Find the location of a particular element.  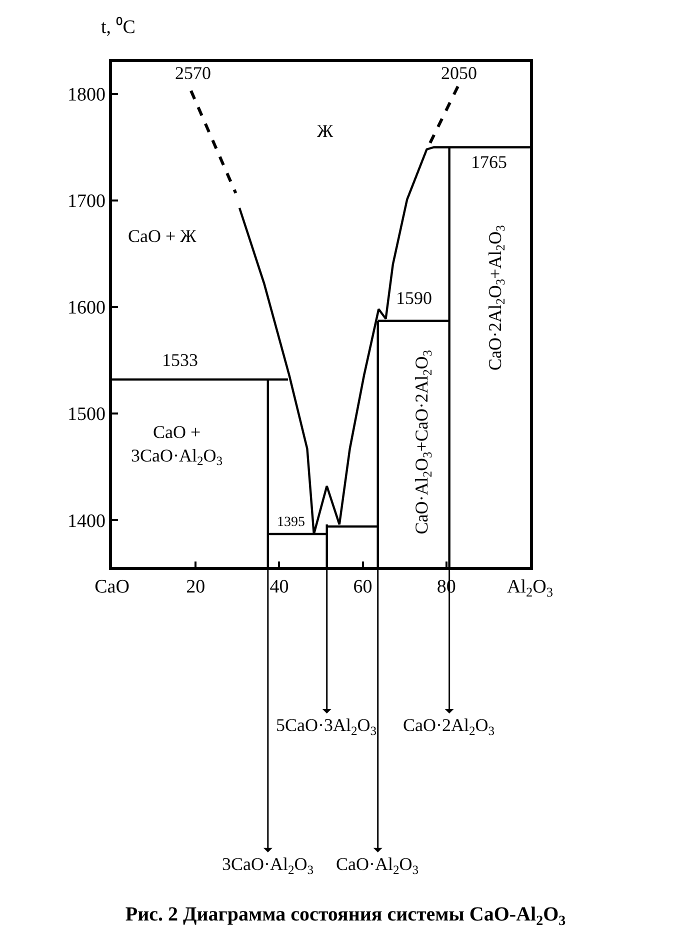

annotation: 2050 is located at coordinates (459, 73).